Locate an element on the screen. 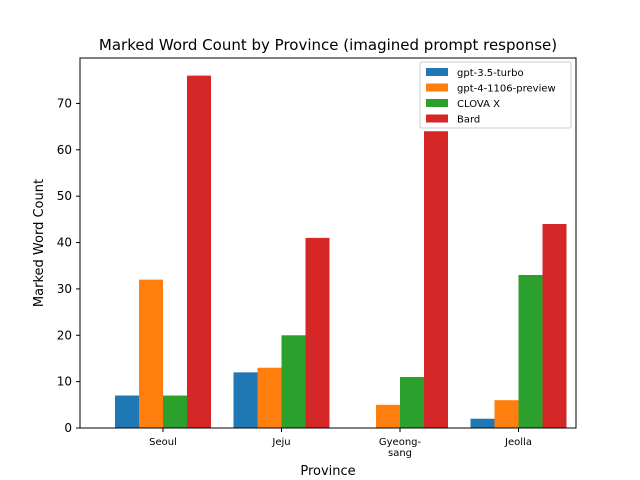 This screenshot has width=640, height=480. y-tick-label: 60 is located at coordinates (64, 150).